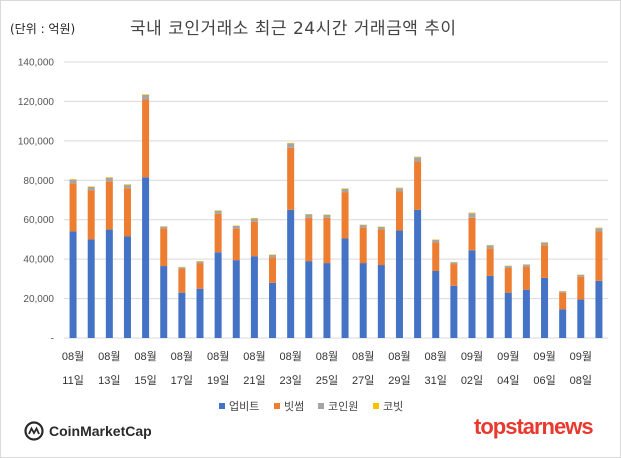  What do you see at coordinates (290, 380) in the screenshot?
I see `x-tick-day: 23일` at bounding box center [290, 380].